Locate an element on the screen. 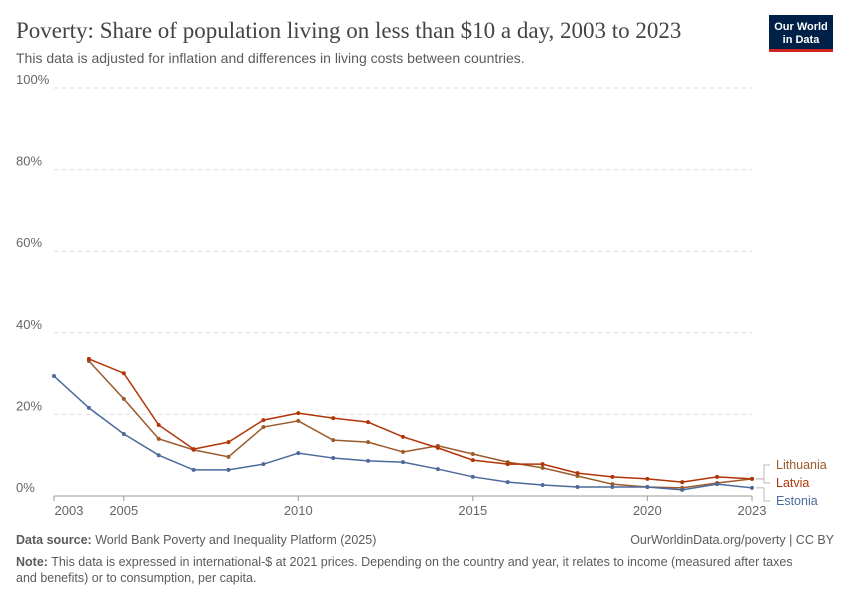 The width and height of the screenshot is (850, 600). logo is located at coordinates (801, 33).